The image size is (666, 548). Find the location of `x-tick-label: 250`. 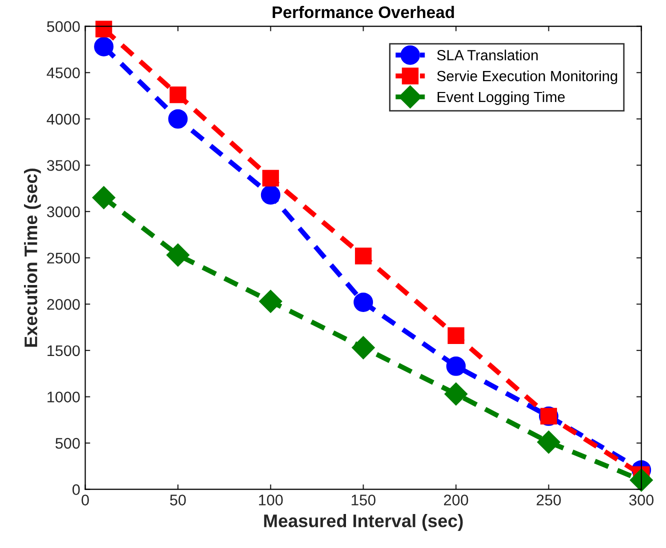

x-tick-label: 250 is located at coordinates (548, 500).